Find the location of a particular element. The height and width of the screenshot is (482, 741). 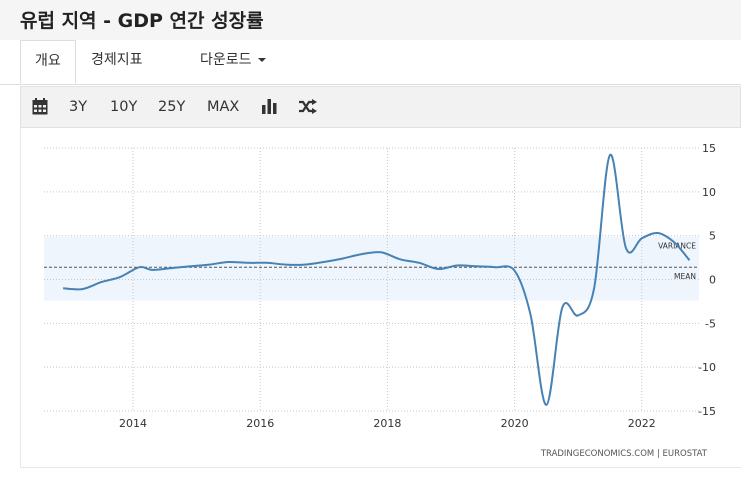

calendar-icon is located at coordinates (40, 108).